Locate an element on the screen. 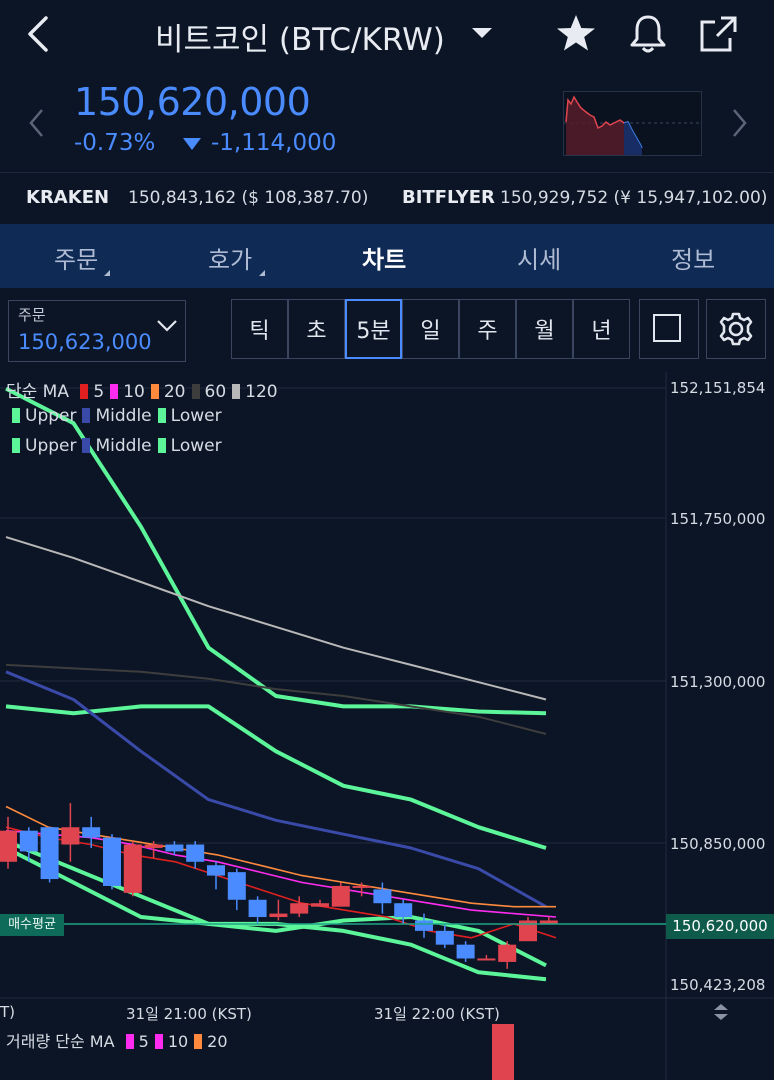 The height and width of the screenshot is (1080, 774). interval-year: 년 is located at coordinates (601, 329).